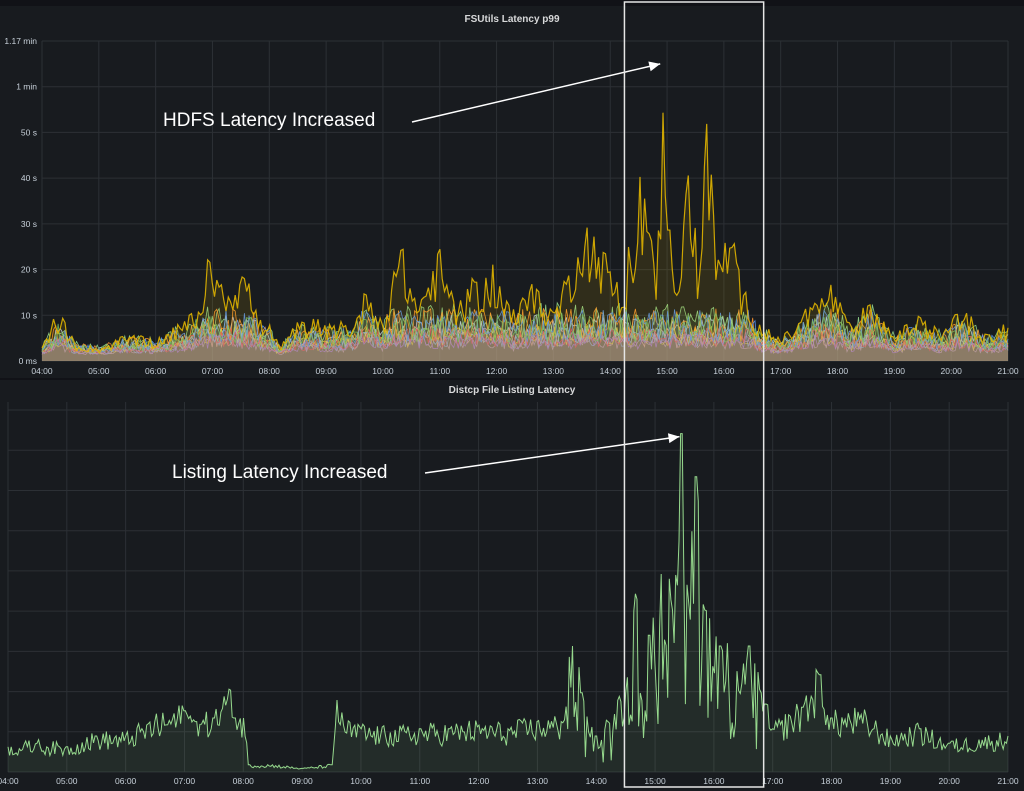  Describe the element at coordinates (29, 178) in the screenshot. I see `y-tick-label: 40 s` at that location.